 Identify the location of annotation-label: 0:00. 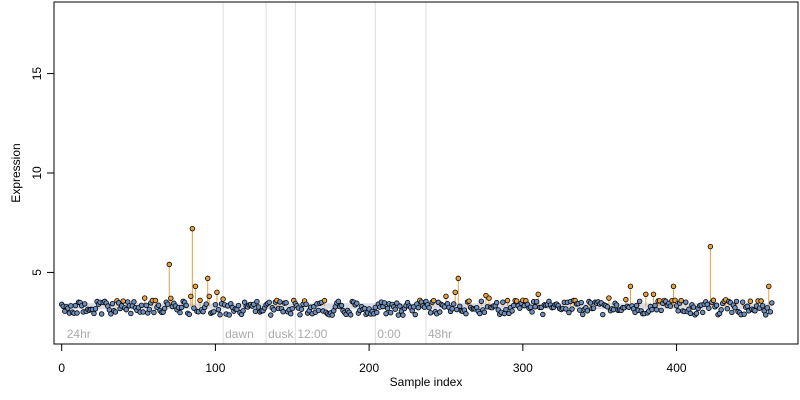
(389, 334).